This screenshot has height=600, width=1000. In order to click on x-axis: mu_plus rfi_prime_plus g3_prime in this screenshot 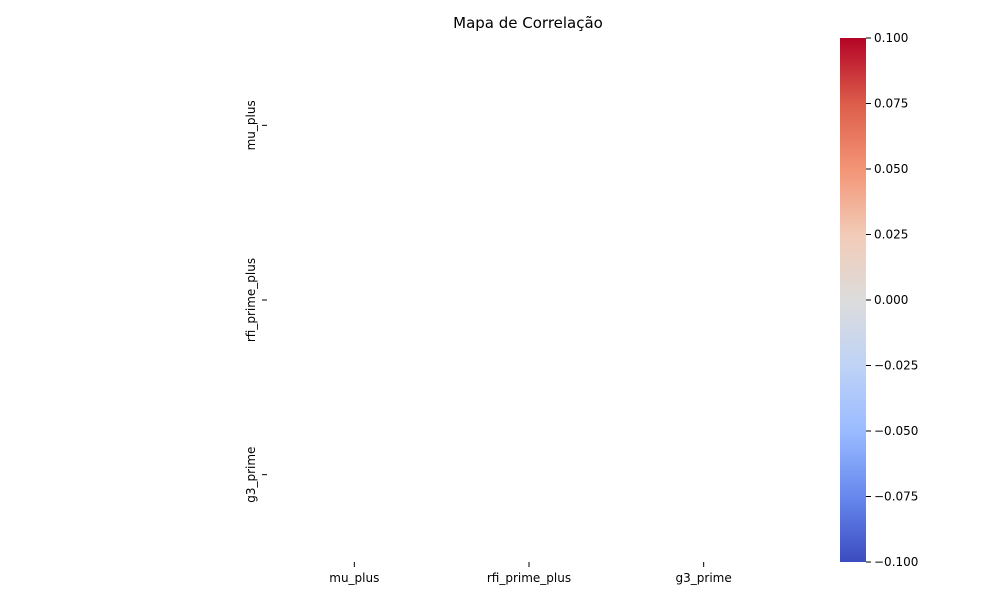, I will do `click(530, 573)`.